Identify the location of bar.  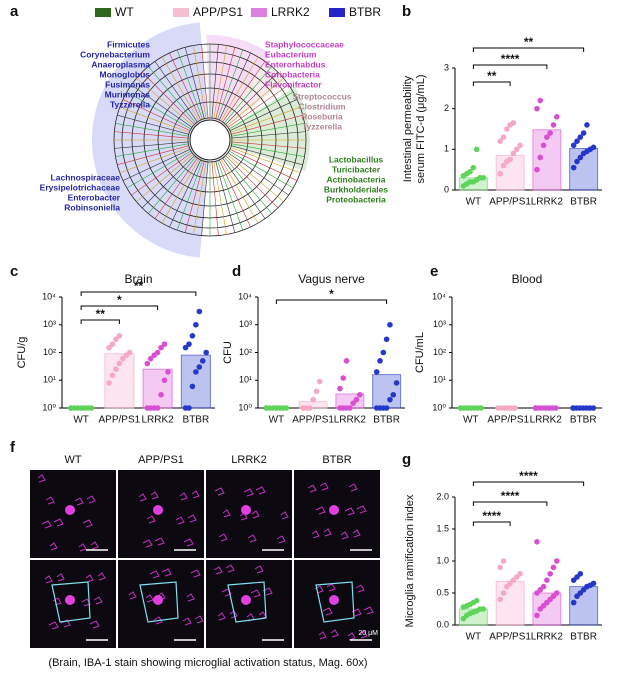
(387, 391).